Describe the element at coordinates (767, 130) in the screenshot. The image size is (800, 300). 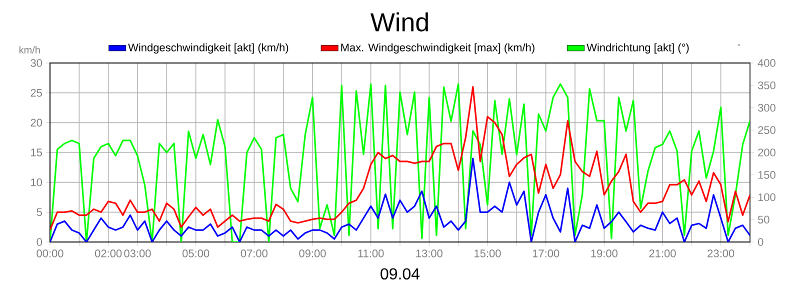
I see `y2-tick-label: 250` at that location.